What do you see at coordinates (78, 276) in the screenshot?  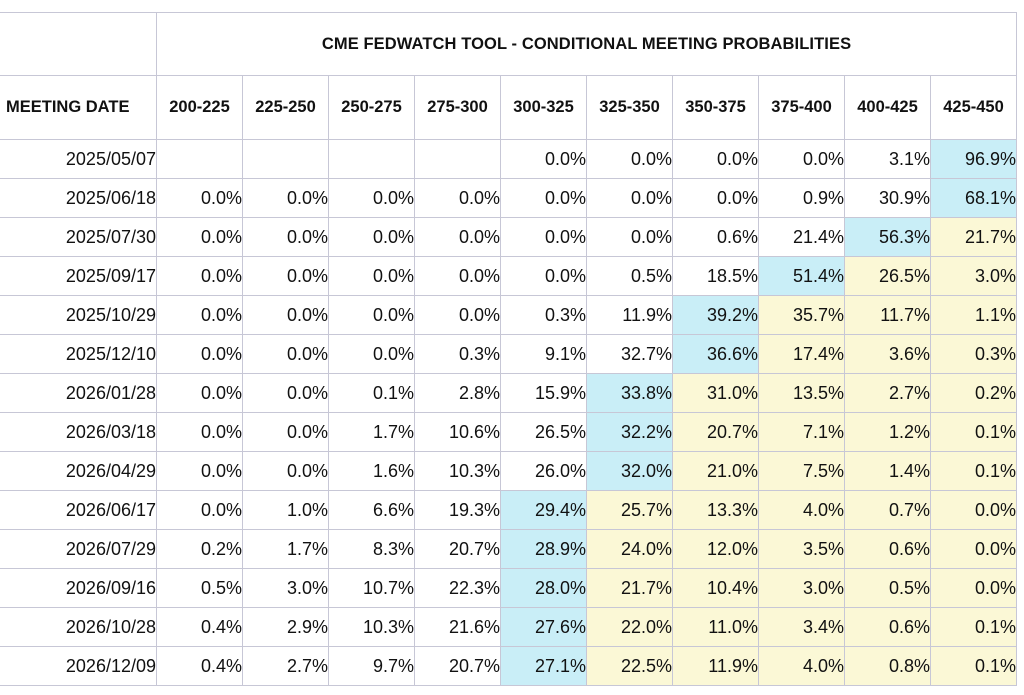 I see `meeting-date-cell: 2025/09/17` at bounding box center [78, 276].